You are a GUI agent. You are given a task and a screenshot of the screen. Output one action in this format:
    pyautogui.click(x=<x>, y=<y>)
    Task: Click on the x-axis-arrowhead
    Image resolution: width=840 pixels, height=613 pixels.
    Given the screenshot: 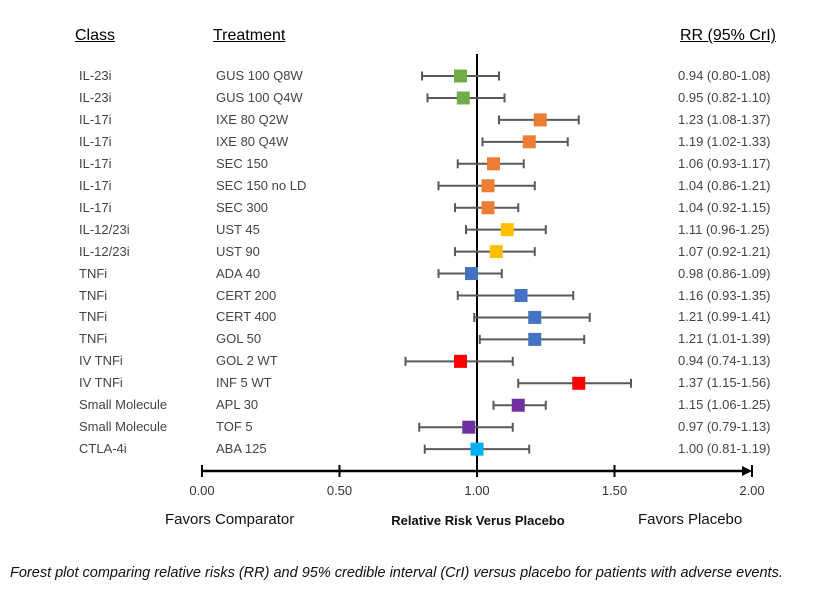 What is the action you would take?
    pyautogui.click(x=747, y=471)
    